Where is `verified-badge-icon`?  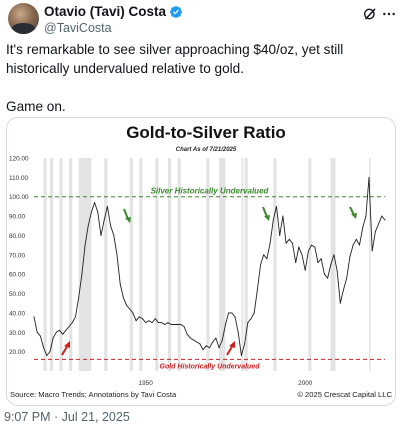 verified-badge-icon is located at coordinates (176, 11).